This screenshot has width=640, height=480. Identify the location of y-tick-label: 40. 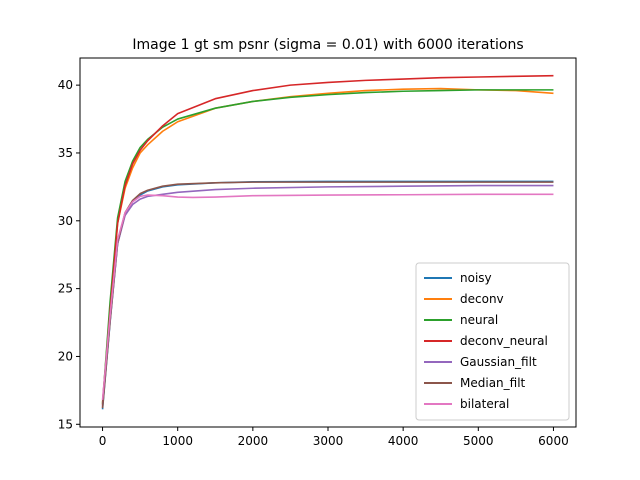
(65, 85).